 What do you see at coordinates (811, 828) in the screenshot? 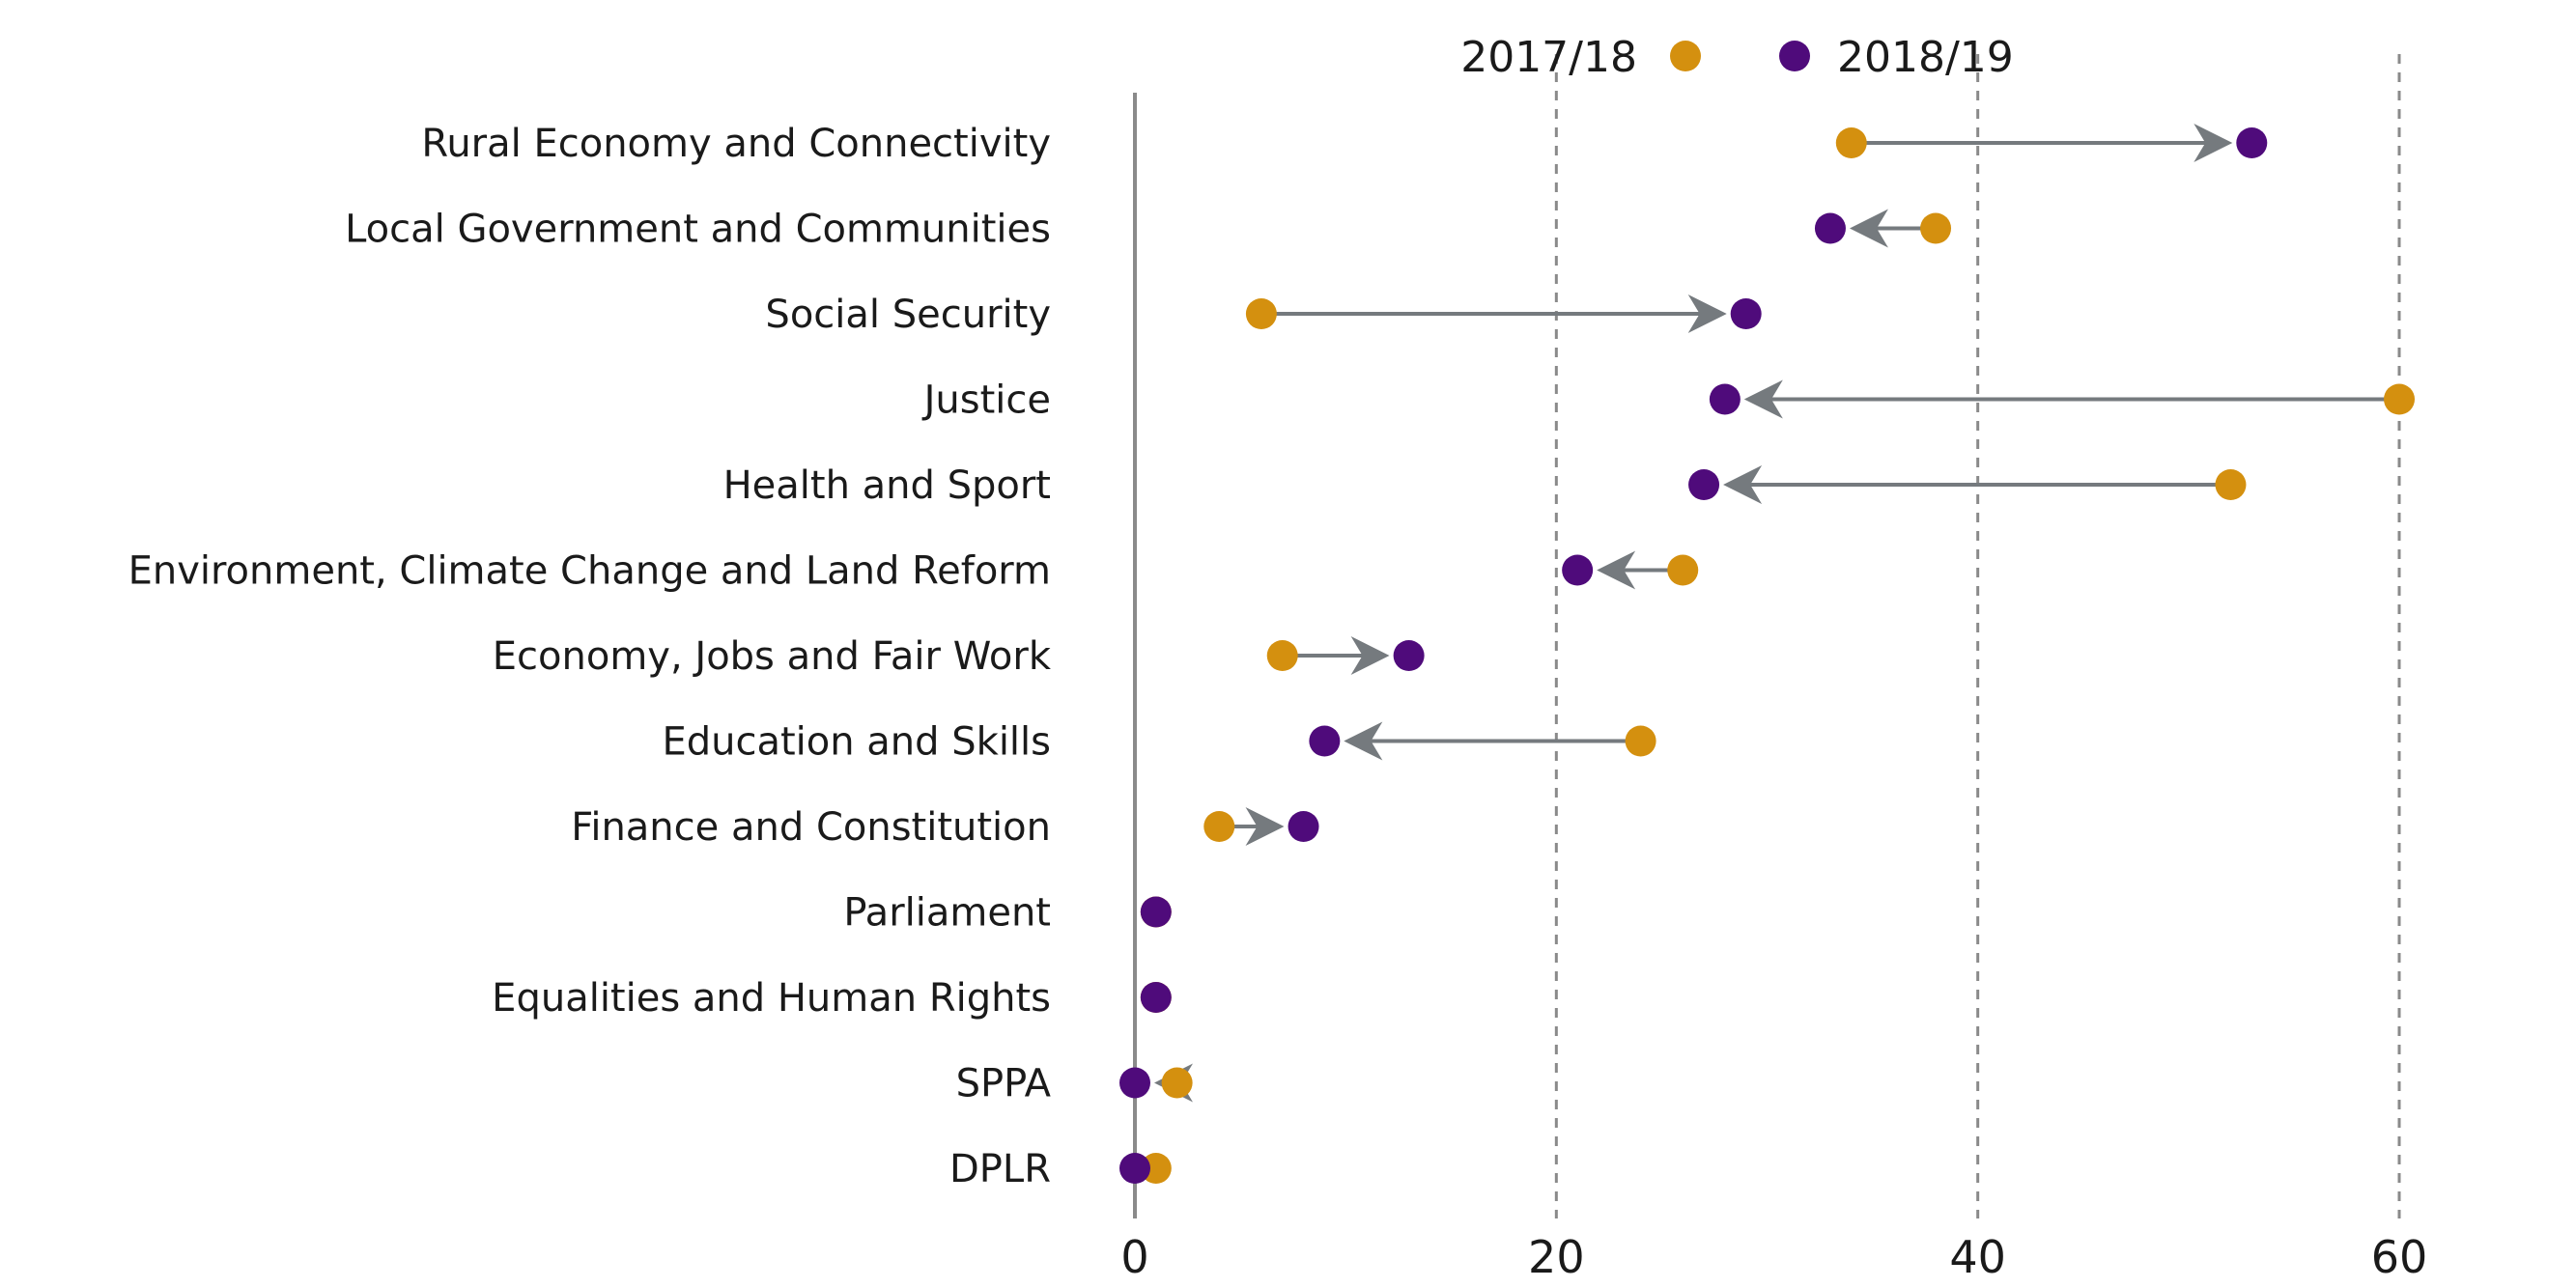
I see `category-label: Finance and Constitution` at bounding box center [811, 828].